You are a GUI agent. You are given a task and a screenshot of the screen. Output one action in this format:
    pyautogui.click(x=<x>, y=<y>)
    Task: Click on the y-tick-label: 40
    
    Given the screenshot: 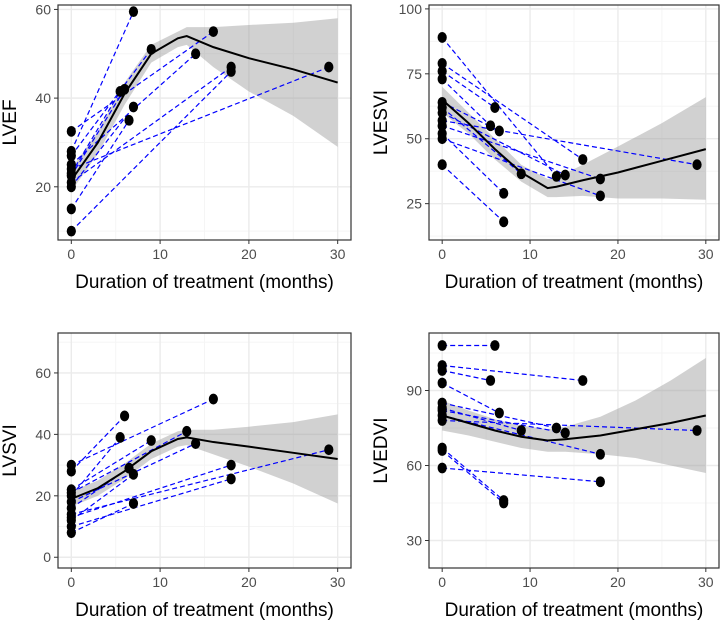 What is the action you would take?
    pyautogui.click(x=43, y=98)
    